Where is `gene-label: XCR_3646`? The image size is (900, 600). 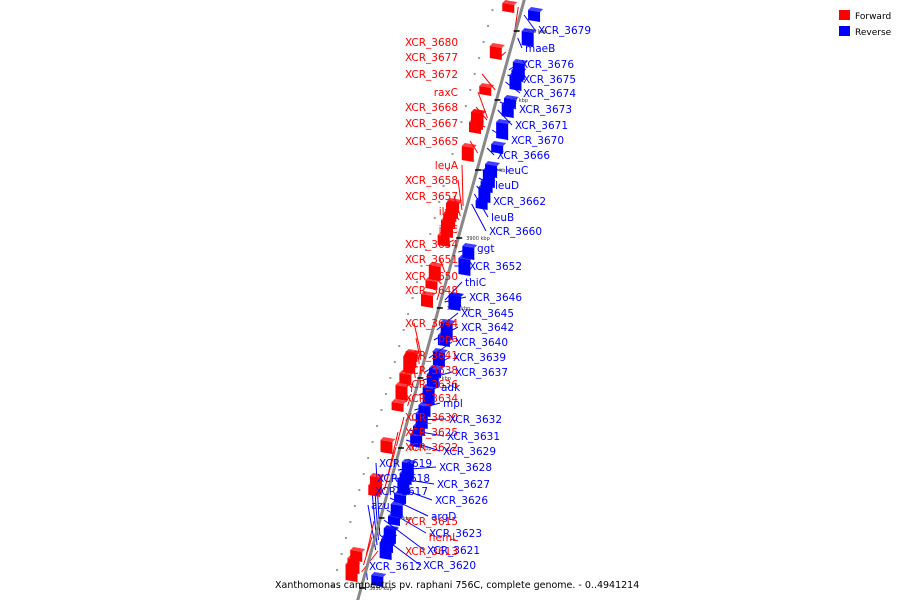 gene-label: XCR_3646 is located at coordinates (495, 298).